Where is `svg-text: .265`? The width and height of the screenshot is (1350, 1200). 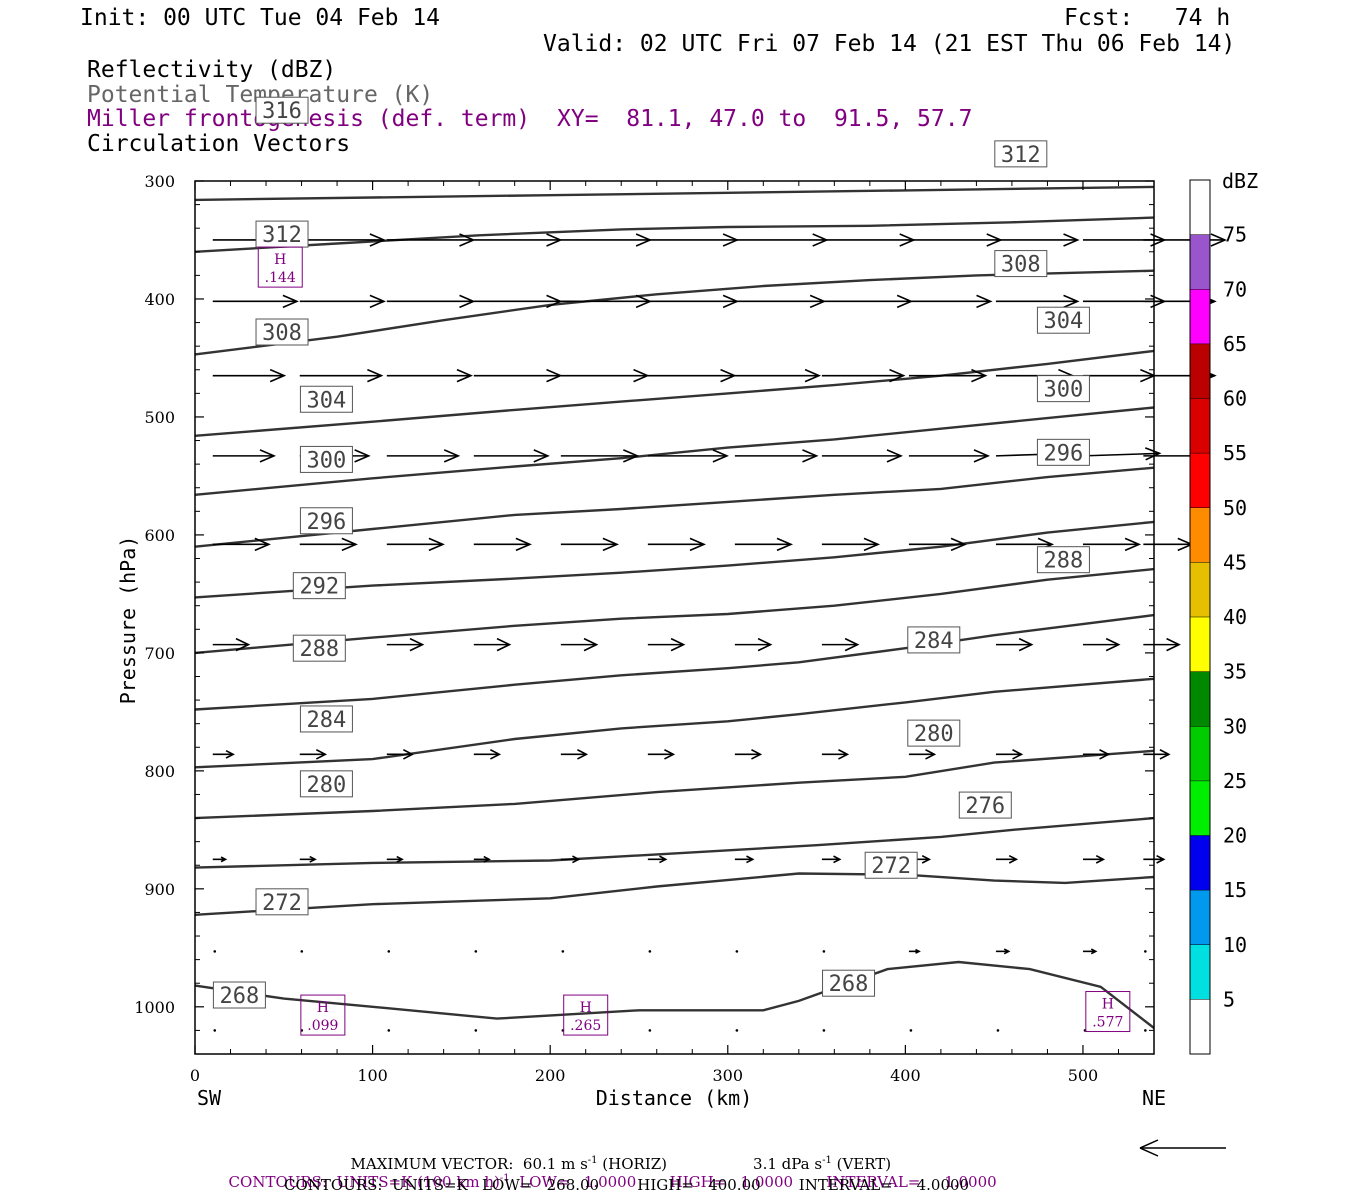 svg-text: .265 is located at coordinates (585, 1026).